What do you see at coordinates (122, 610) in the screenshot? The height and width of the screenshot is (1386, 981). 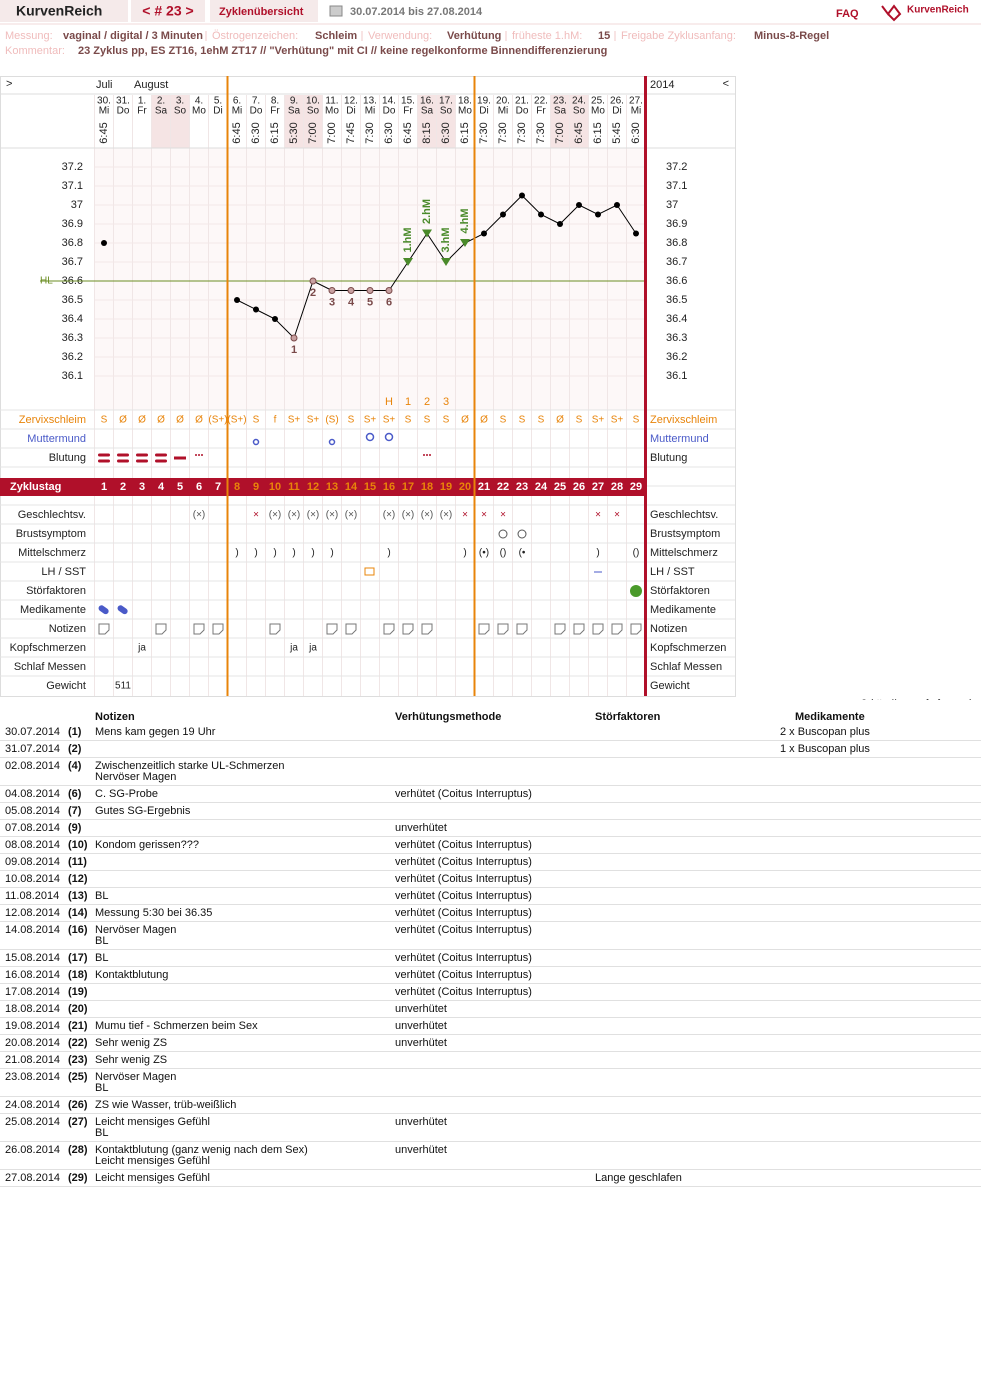 I see `medication-icon` at bounding box center [122, 610].